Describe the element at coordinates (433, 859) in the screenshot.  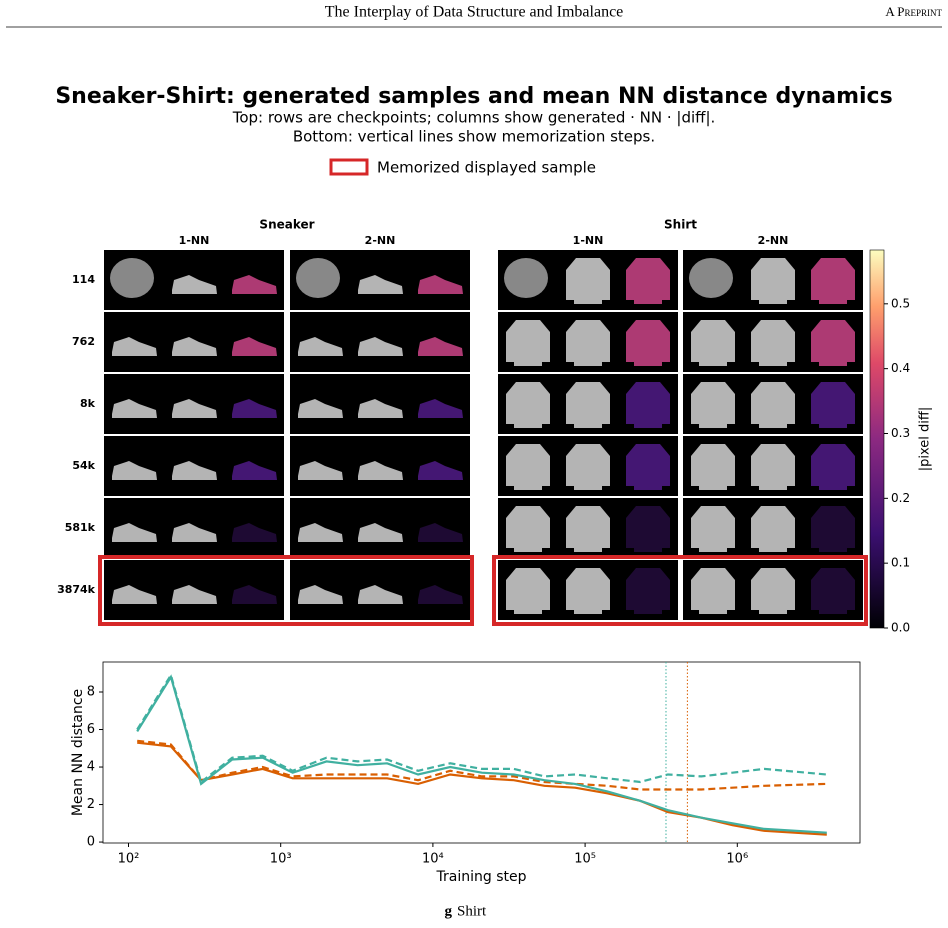
I see `x-tick-label: 10⁴` at that location.